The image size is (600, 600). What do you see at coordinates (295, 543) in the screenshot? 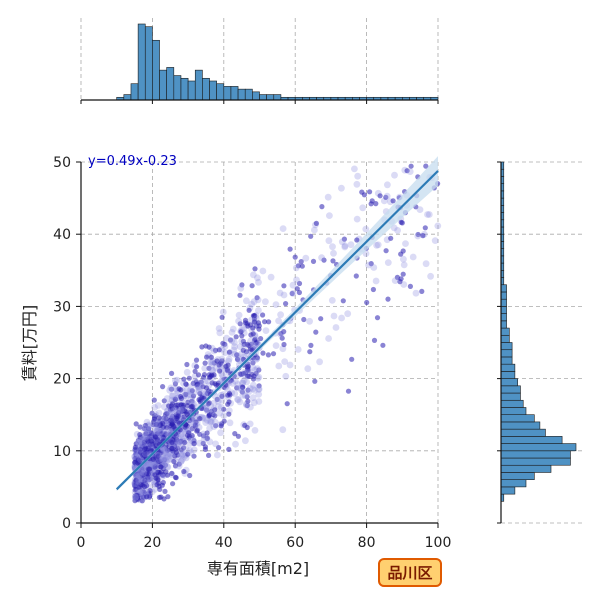
I see `x-tick-label: 60` at bounding box center [295, 543].